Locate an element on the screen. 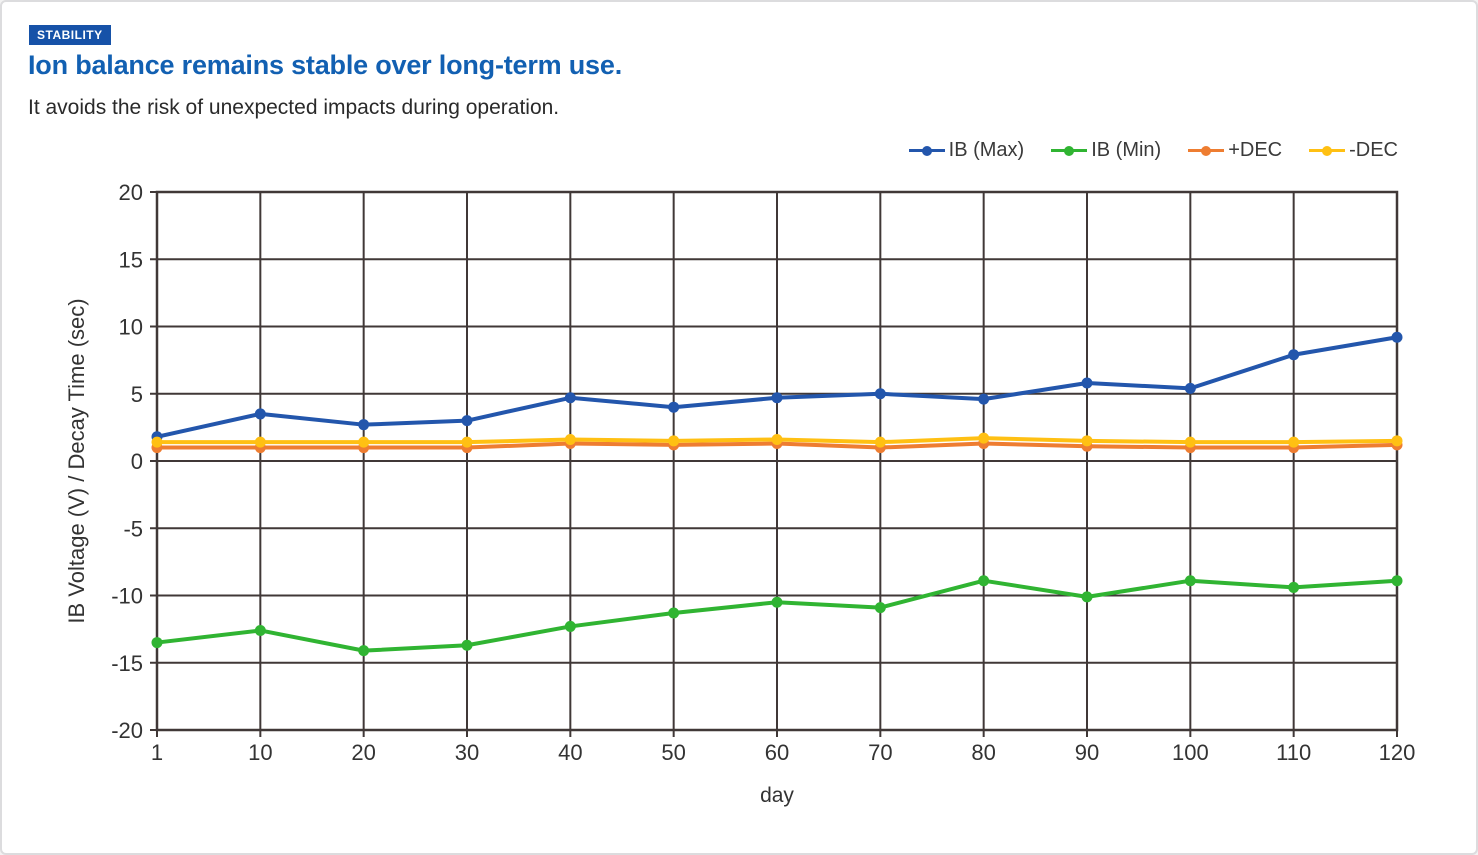 This screenshot has height=855, width=1478. legend-label: +DEC is located at coordinates (1255, 150).